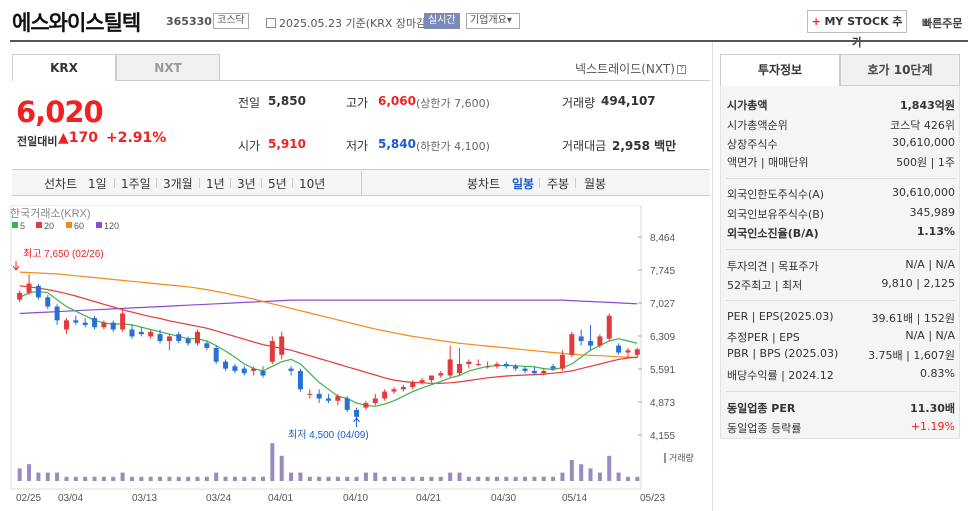 Image resolution: width=976 pixels, height=511 pixels. Describe the element at coordinates (136, 184) in the screenshot. I see `period-1w: 1주일` at that location.